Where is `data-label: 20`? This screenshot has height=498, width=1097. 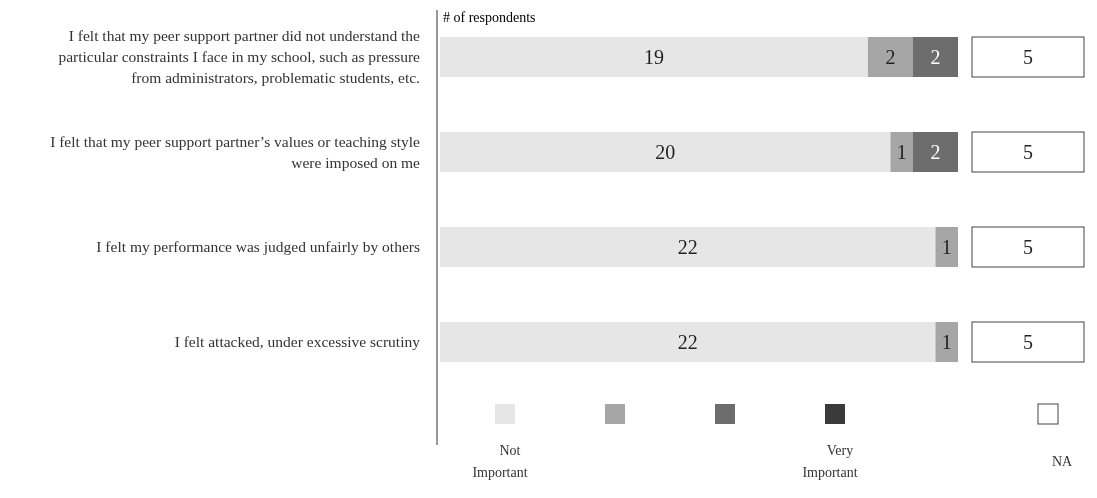 data-label: 20 is located at coordinates (665, 152).